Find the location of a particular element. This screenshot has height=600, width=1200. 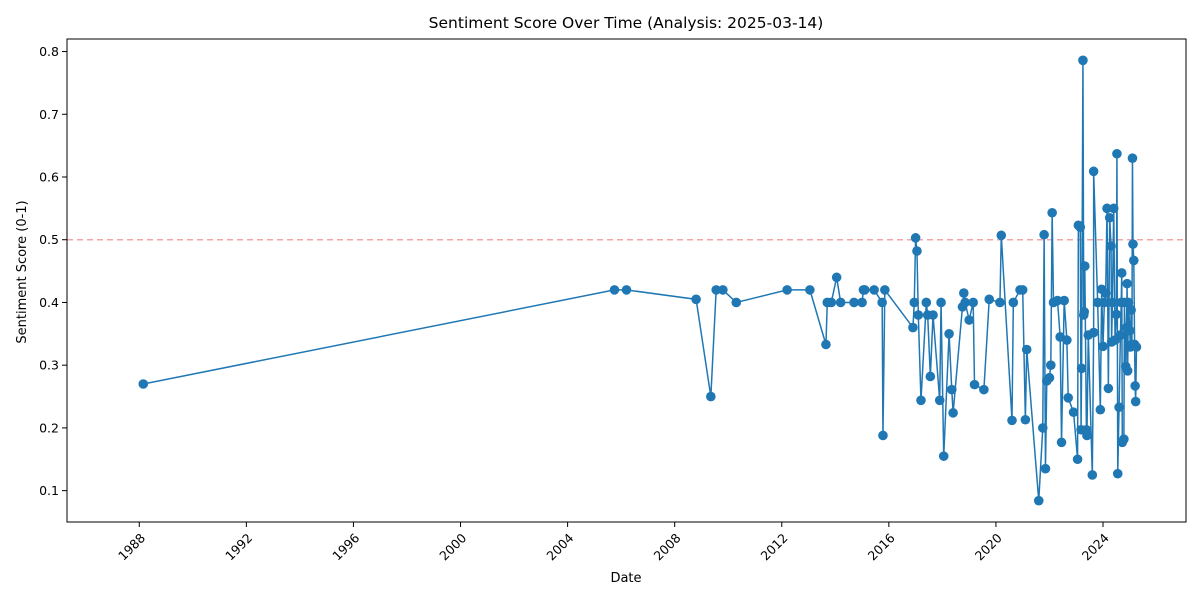

x-tick-label: 2020 is located at coordinates (988, 546).